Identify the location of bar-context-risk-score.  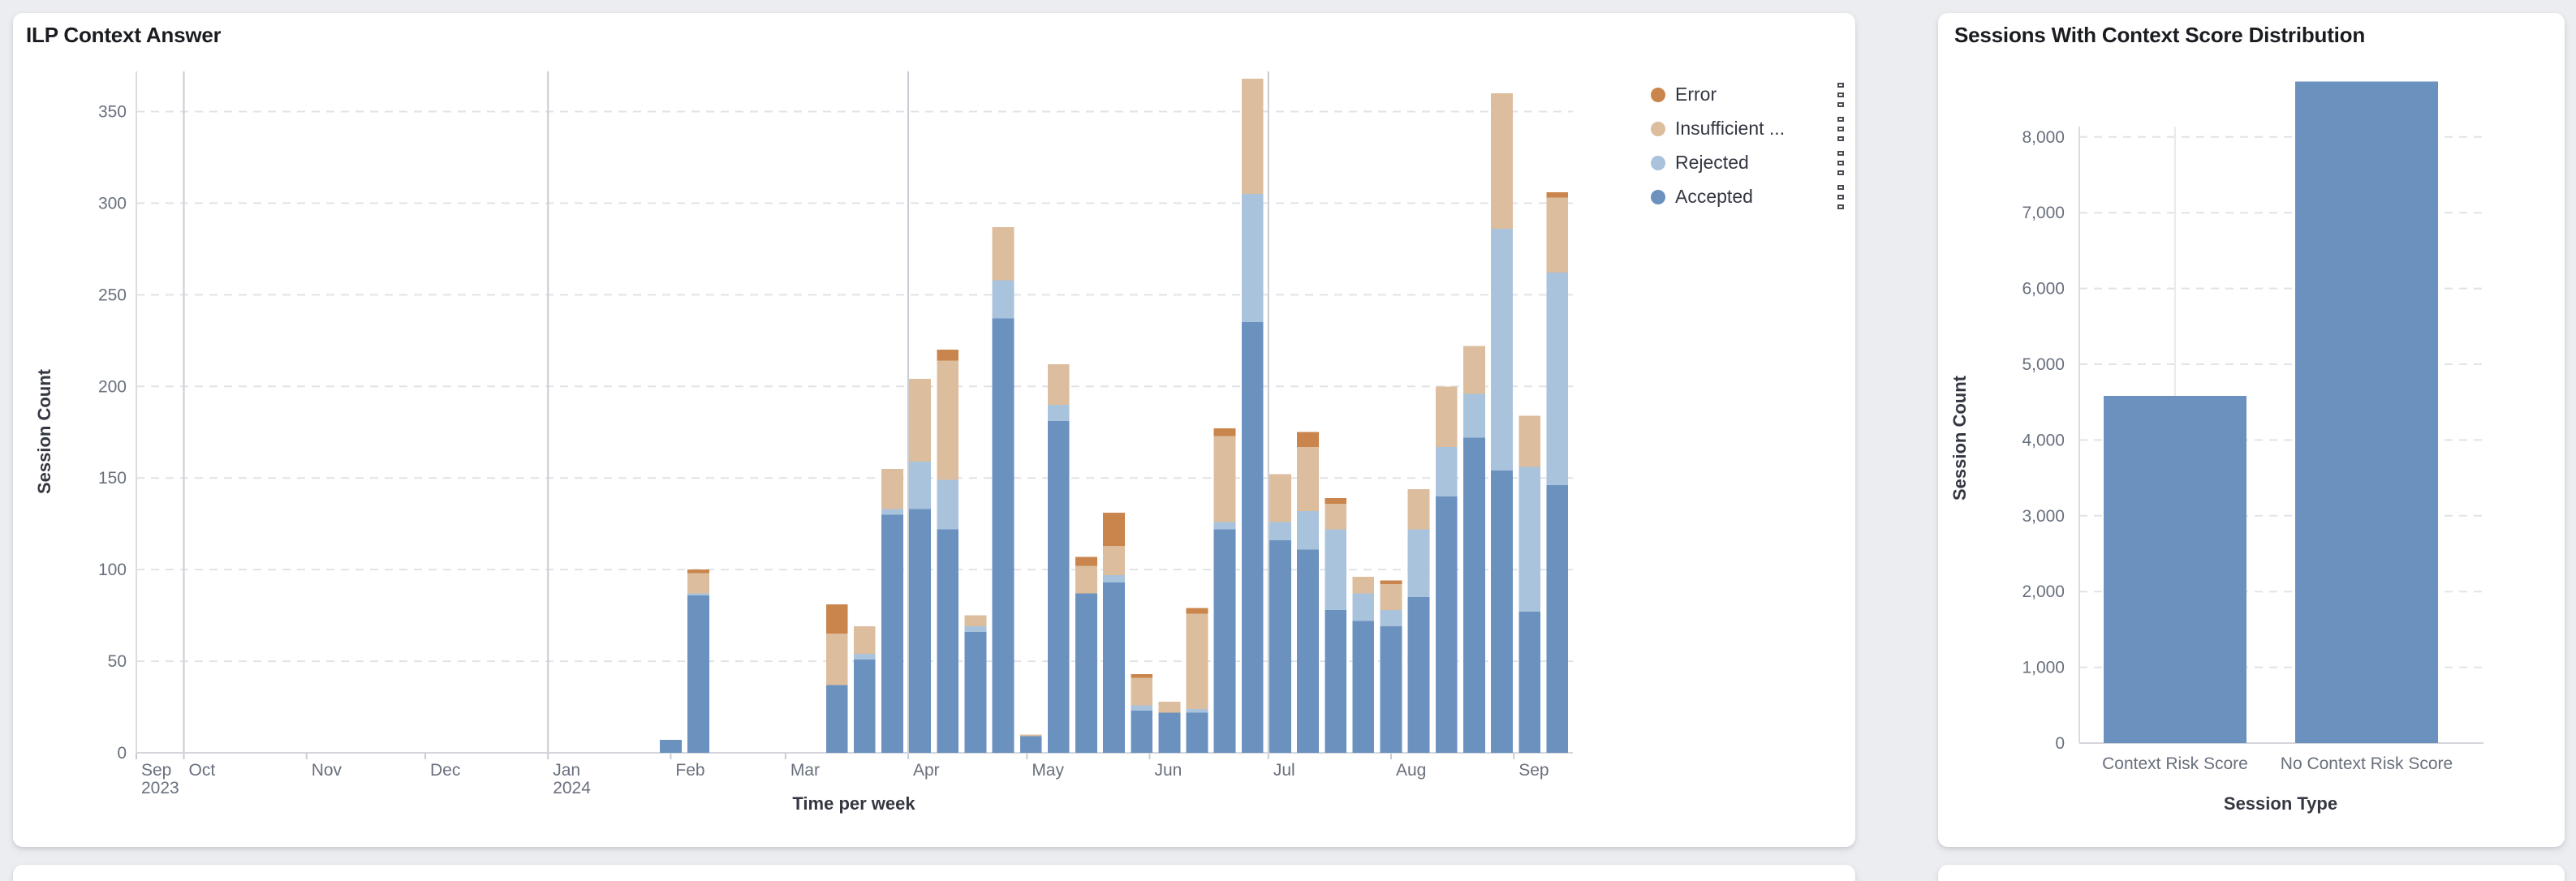
(2175, 569).